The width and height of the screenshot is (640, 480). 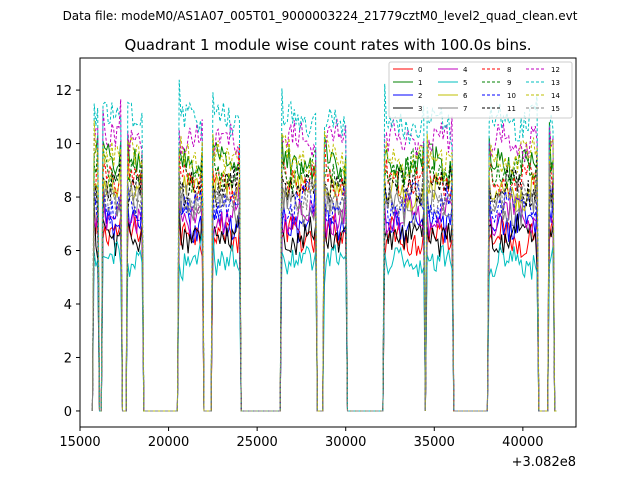 I want to click on legend-label-8: 8, so click(x=509, y=70).